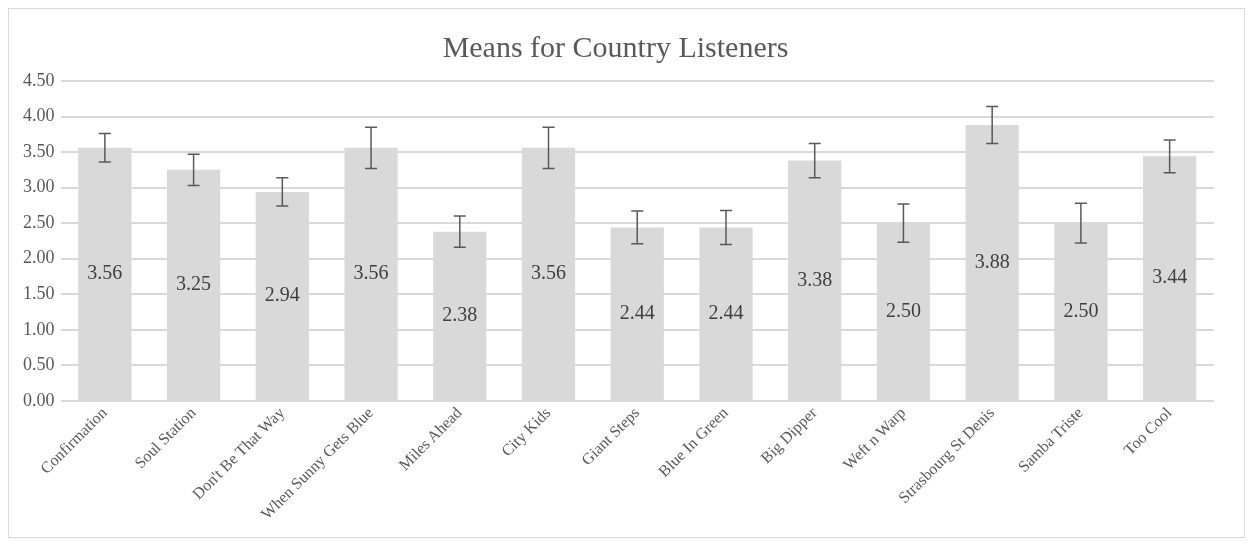 Image resolution: width=1253 pixels, height=546 pixels. What do you see at coordinates (282, 294) in the screenshot?
I see `data-label: 2.94` at bounding box center [282, 294].